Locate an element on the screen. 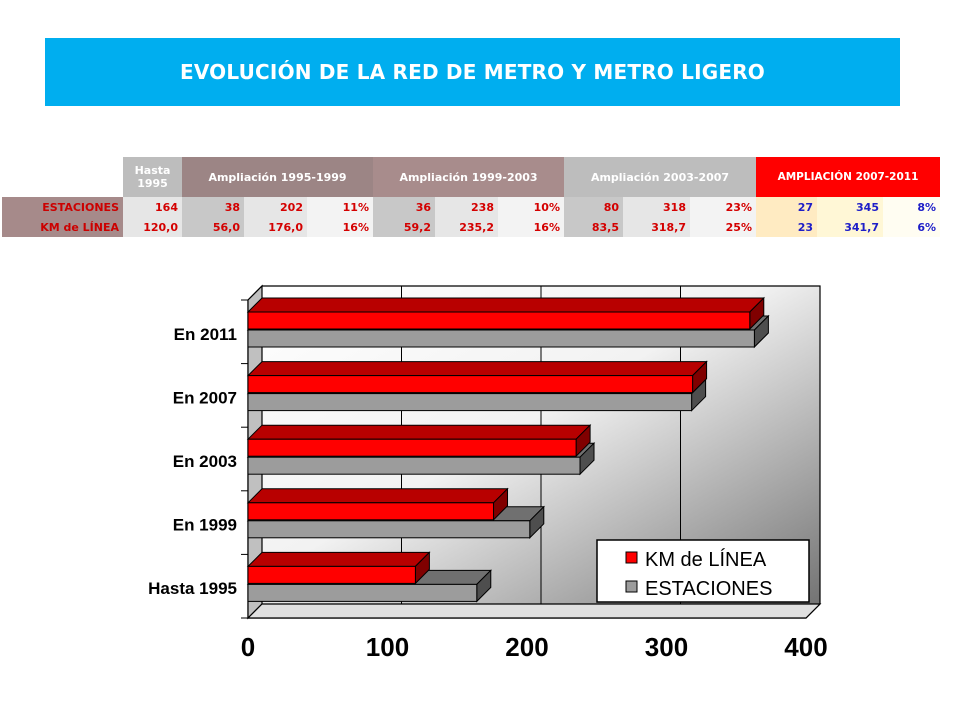 The height and width of the screenshot is (720, 960). table-cell: 120,0 is located at coordinates (152, 227).